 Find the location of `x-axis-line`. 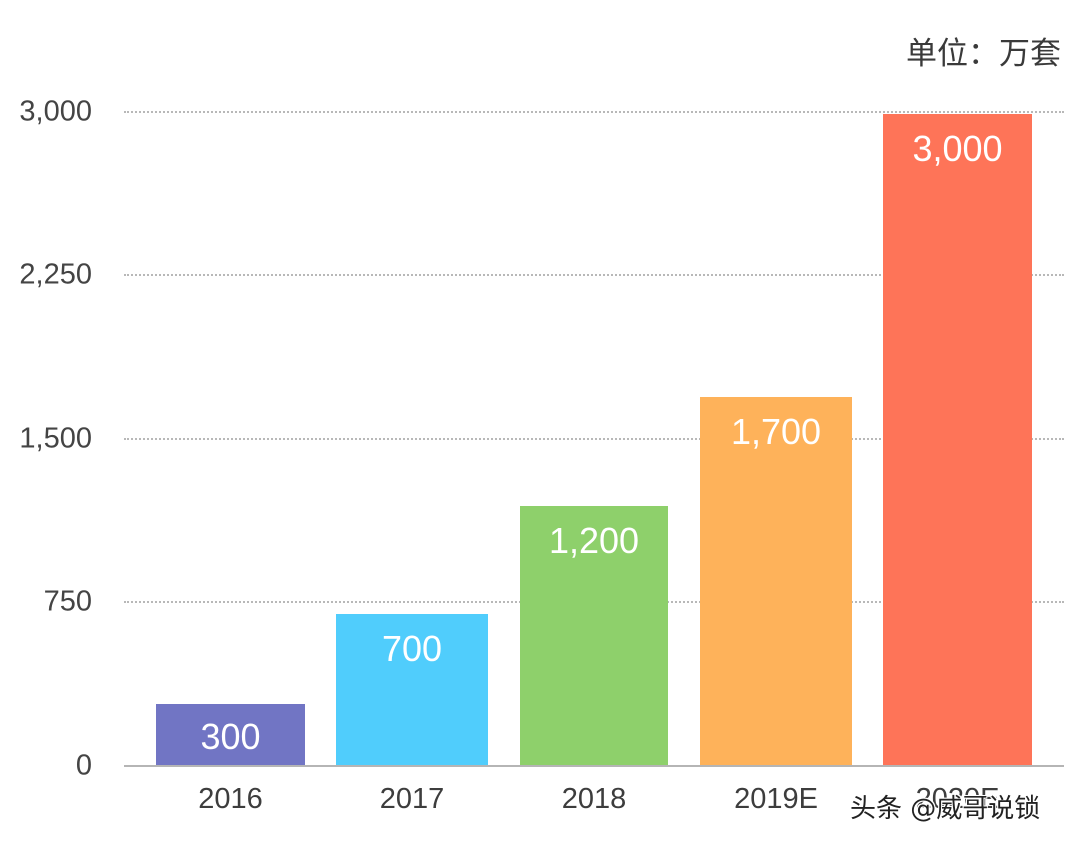

x-axis-line is located at coordinates (594, 766).